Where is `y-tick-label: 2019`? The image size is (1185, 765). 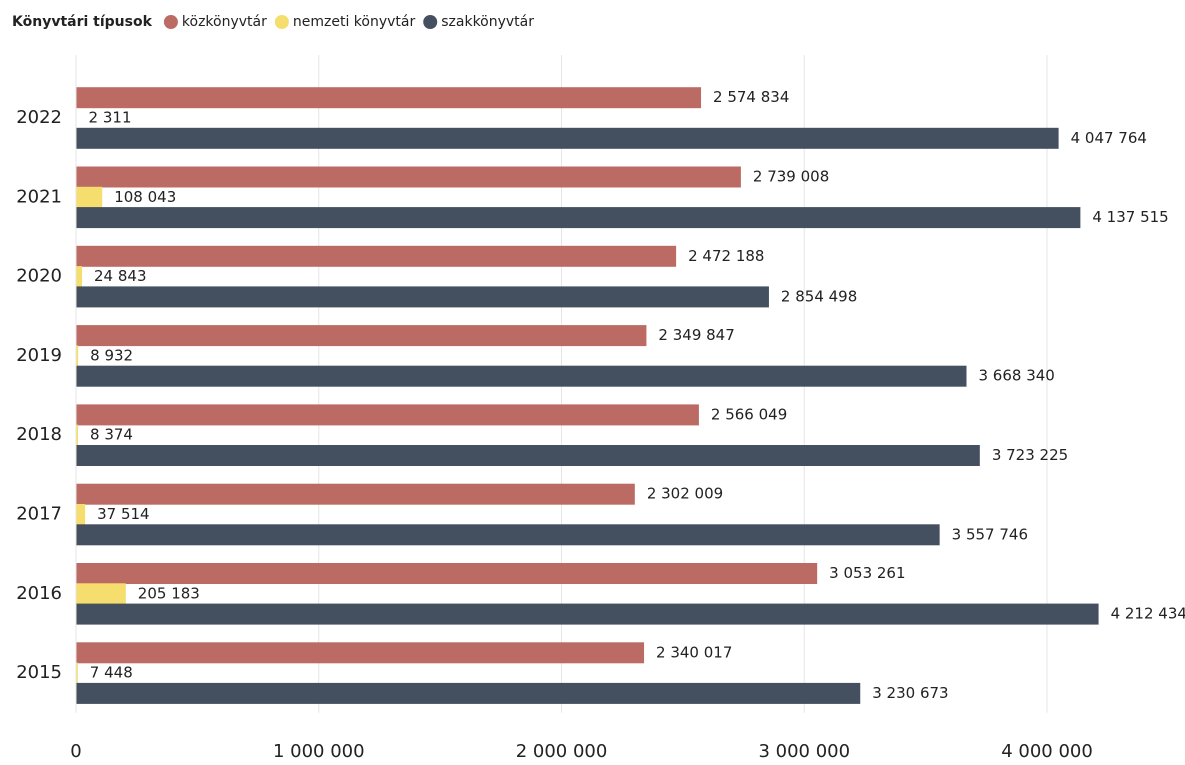
y-tick-label: 2019 is located at coordinates (39, 355).